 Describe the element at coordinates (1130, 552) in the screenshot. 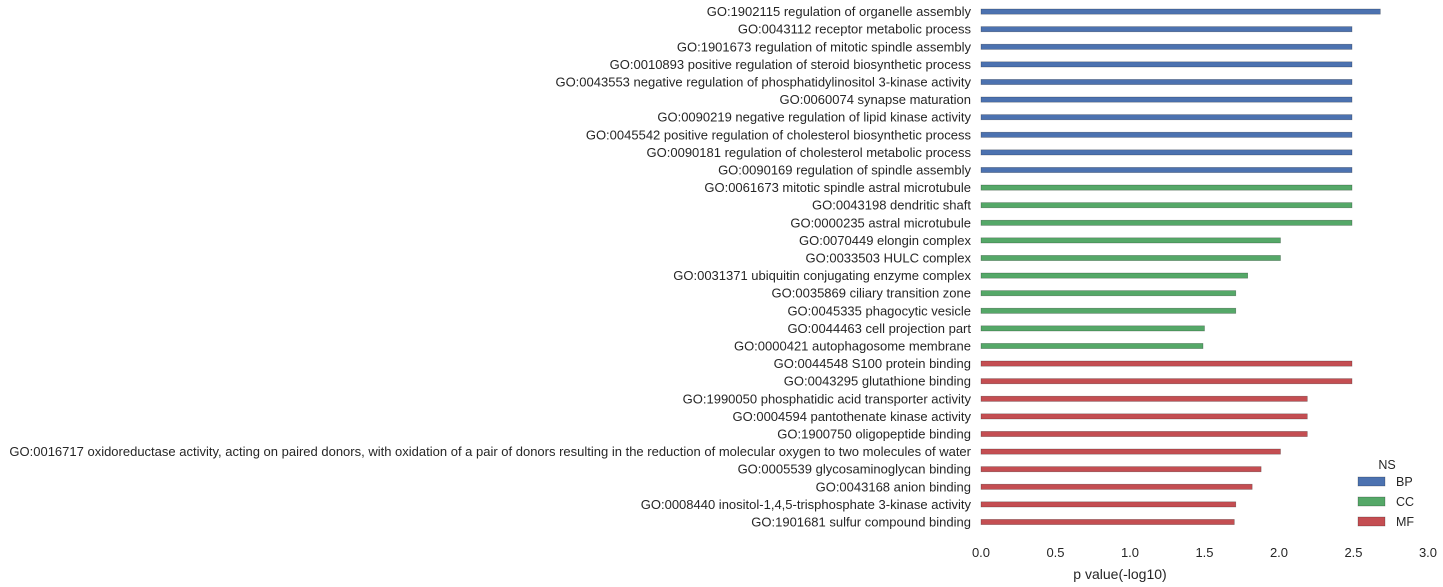

I see `x-tick-label: 1.0` at that location.